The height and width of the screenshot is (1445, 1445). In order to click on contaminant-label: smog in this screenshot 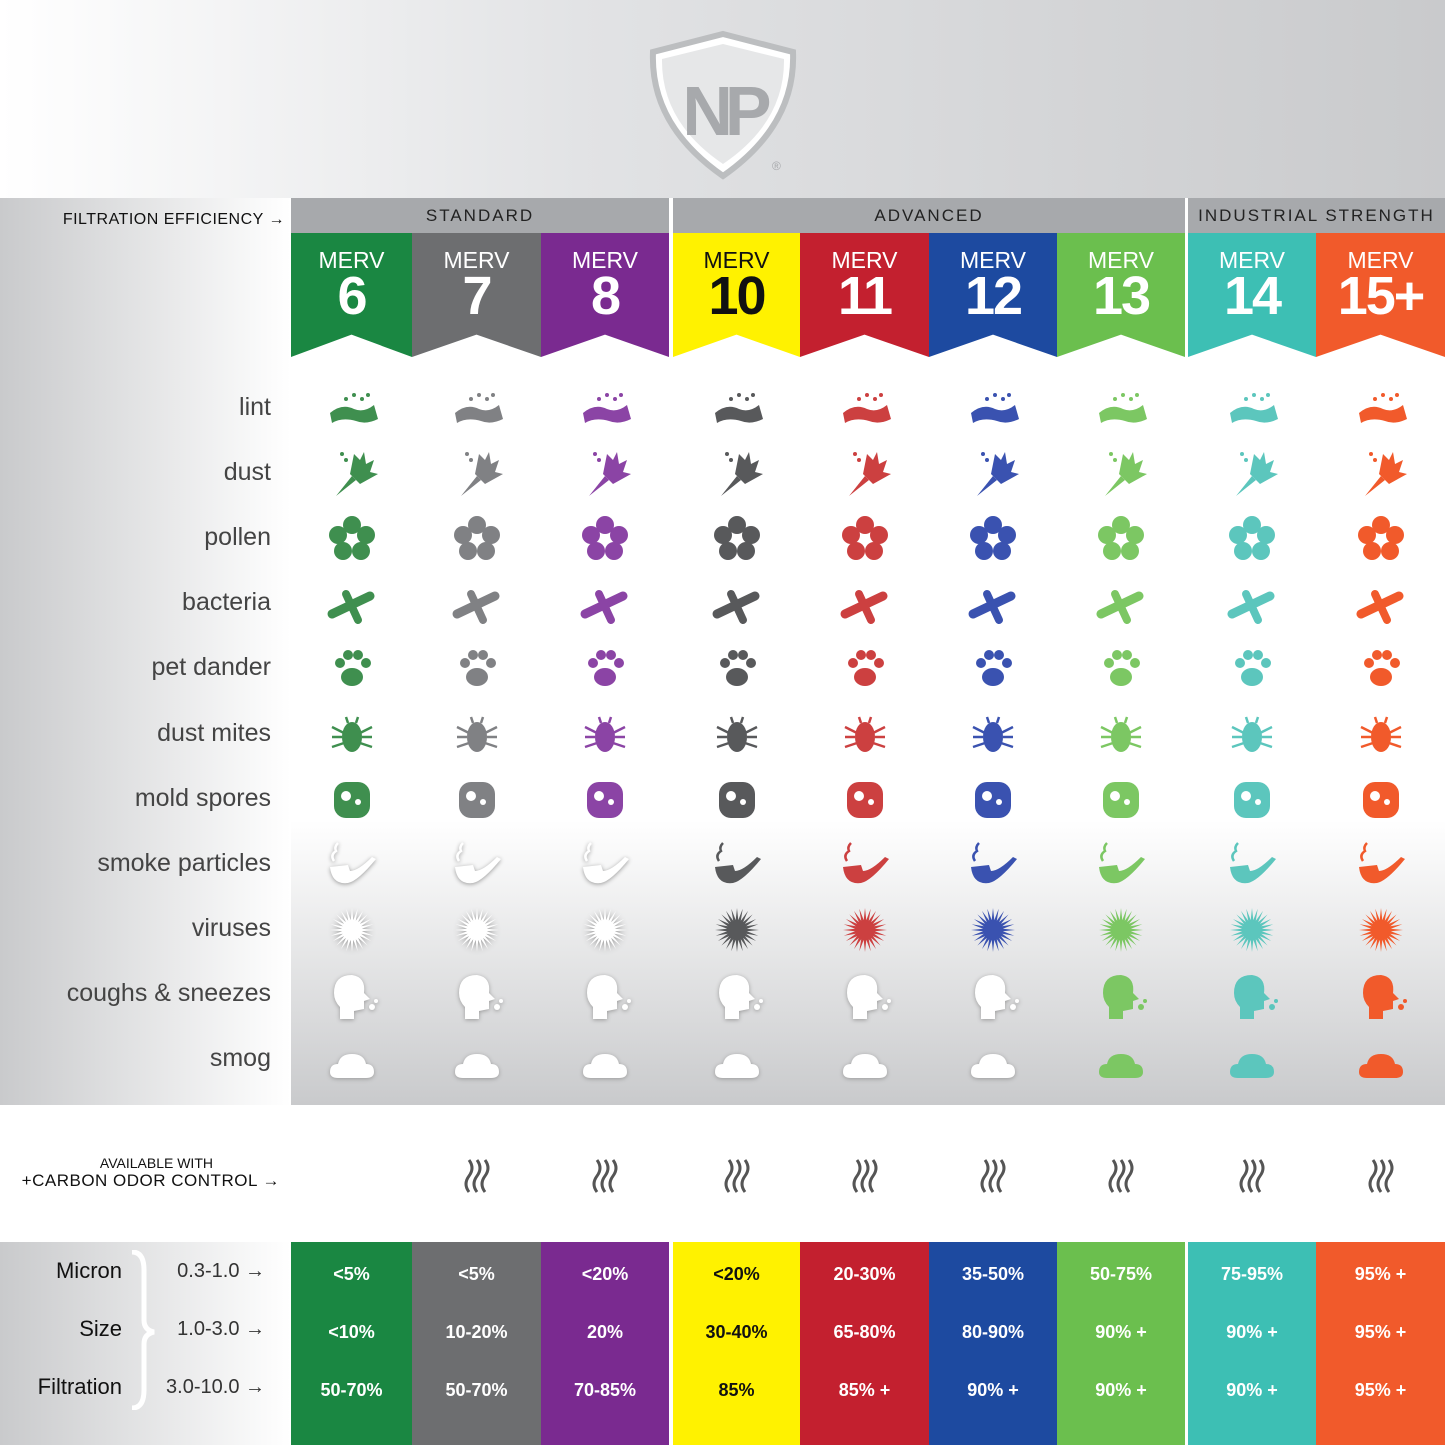, I will do `click(240, 1058)`.